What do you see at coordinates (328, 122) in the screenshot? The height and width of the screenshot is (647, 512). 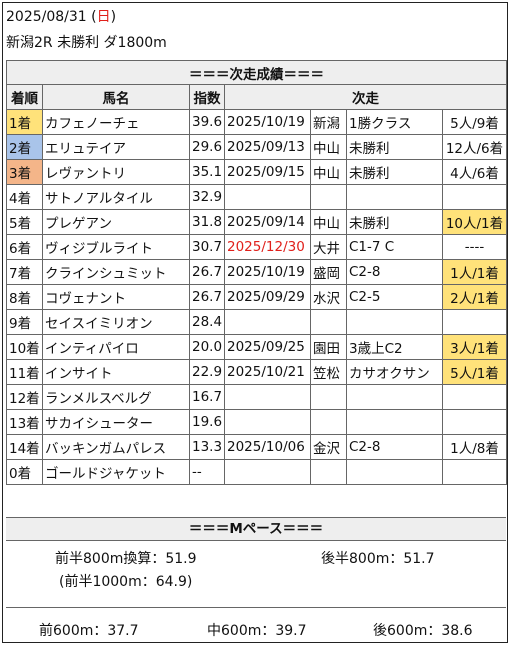 I see `next-venue-cell: 新潟` at bounding box center [328, 122].